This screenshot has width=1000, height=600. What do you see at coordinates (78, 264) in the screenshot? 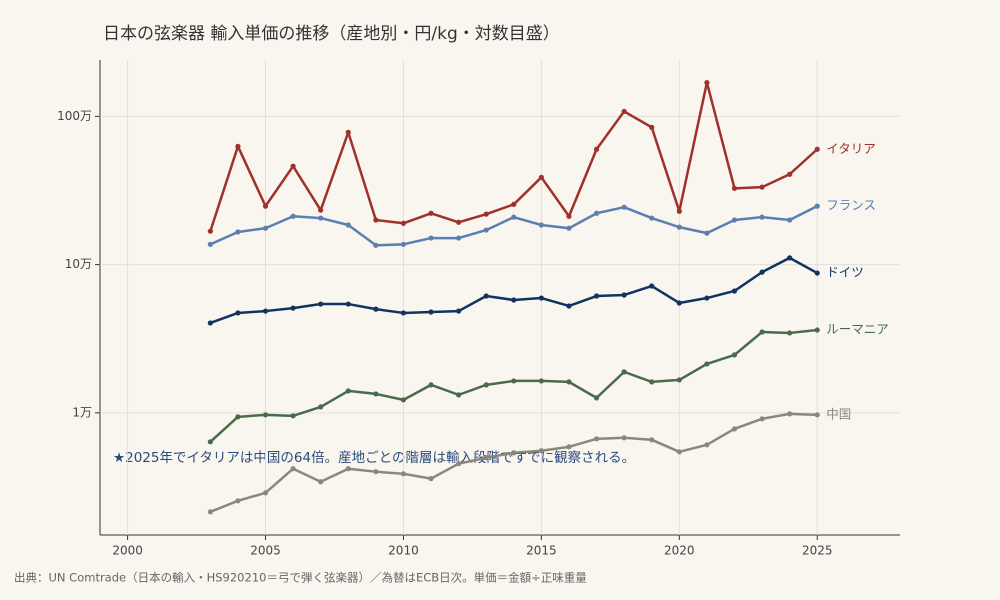
I see `y-tick-label: 10万` at bounding box center [78, 264].